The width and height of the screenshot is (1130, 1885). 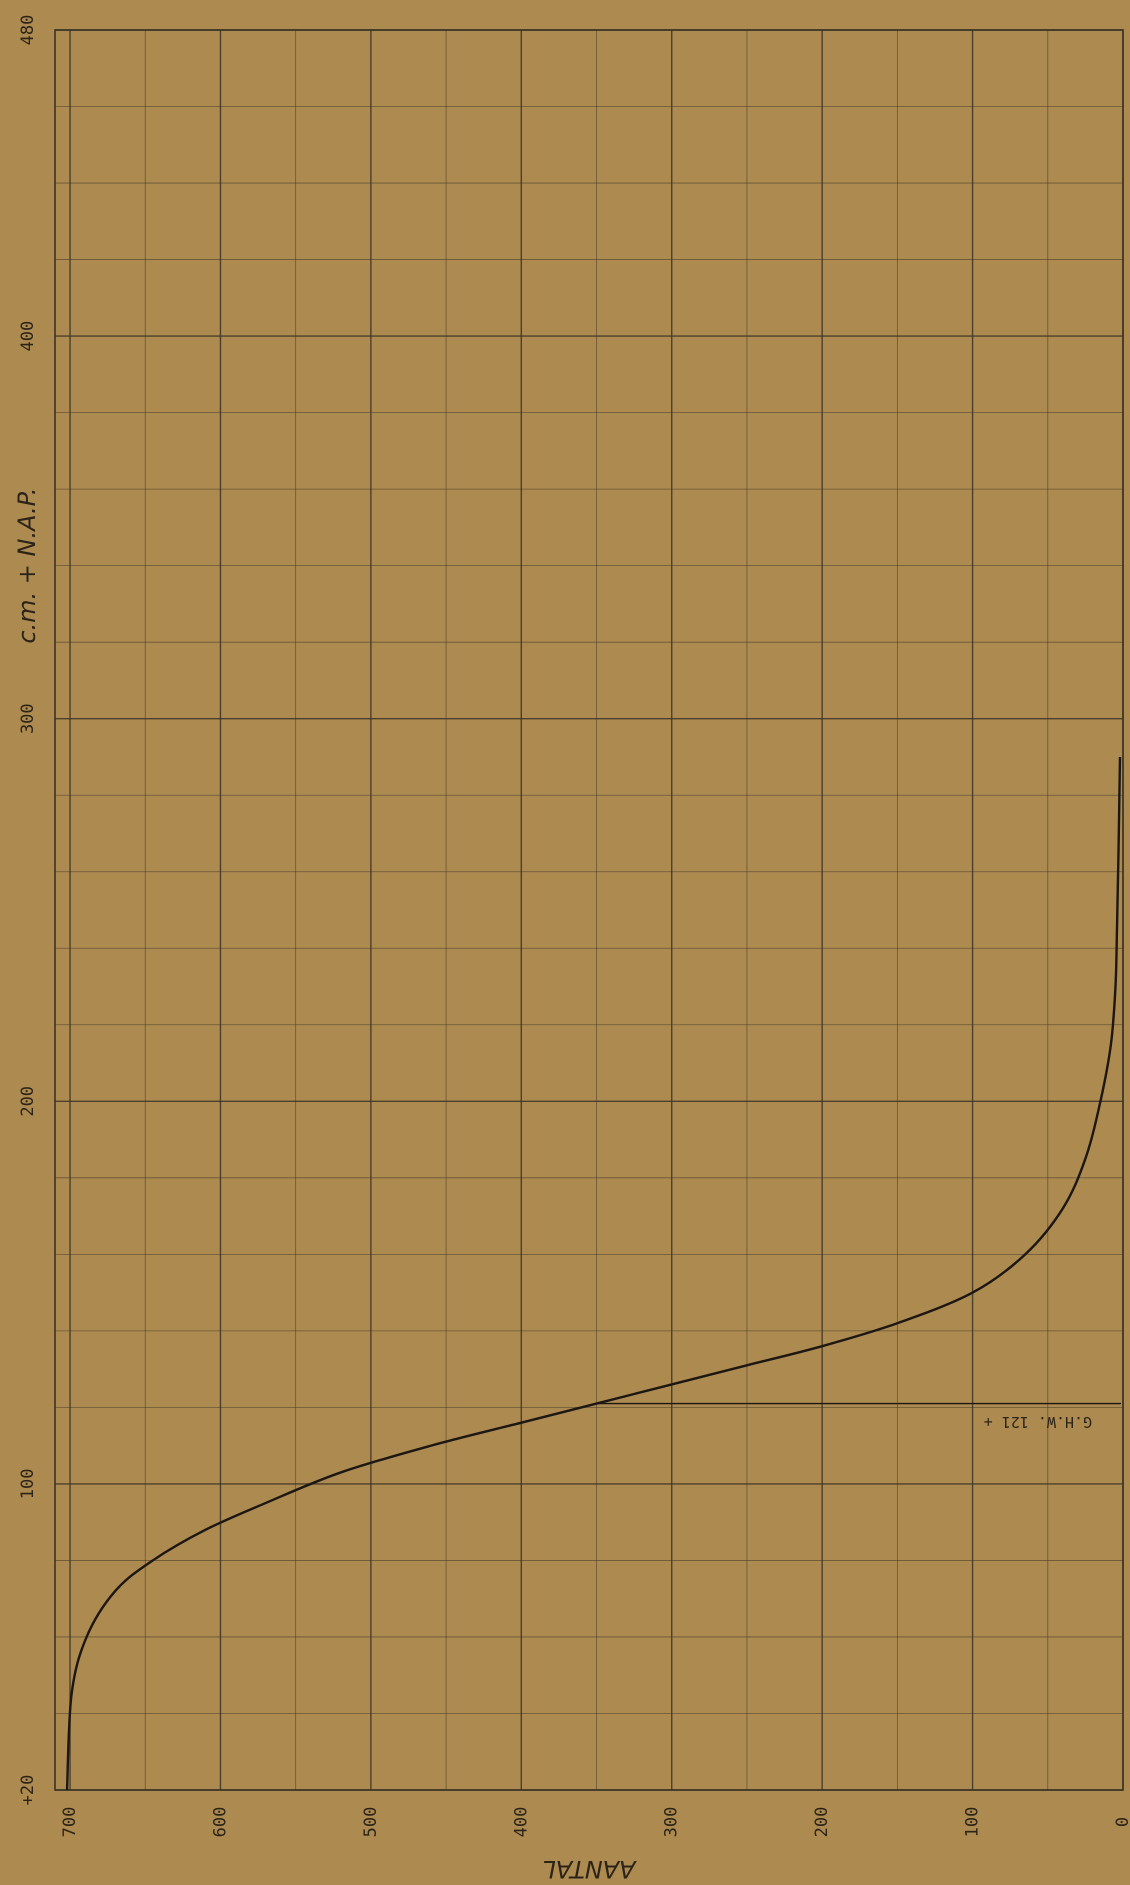 What do you see at coordinates (28, 718) in the screenshot?
I see `y-tick-label: 300` at bounding box center [28, 718].